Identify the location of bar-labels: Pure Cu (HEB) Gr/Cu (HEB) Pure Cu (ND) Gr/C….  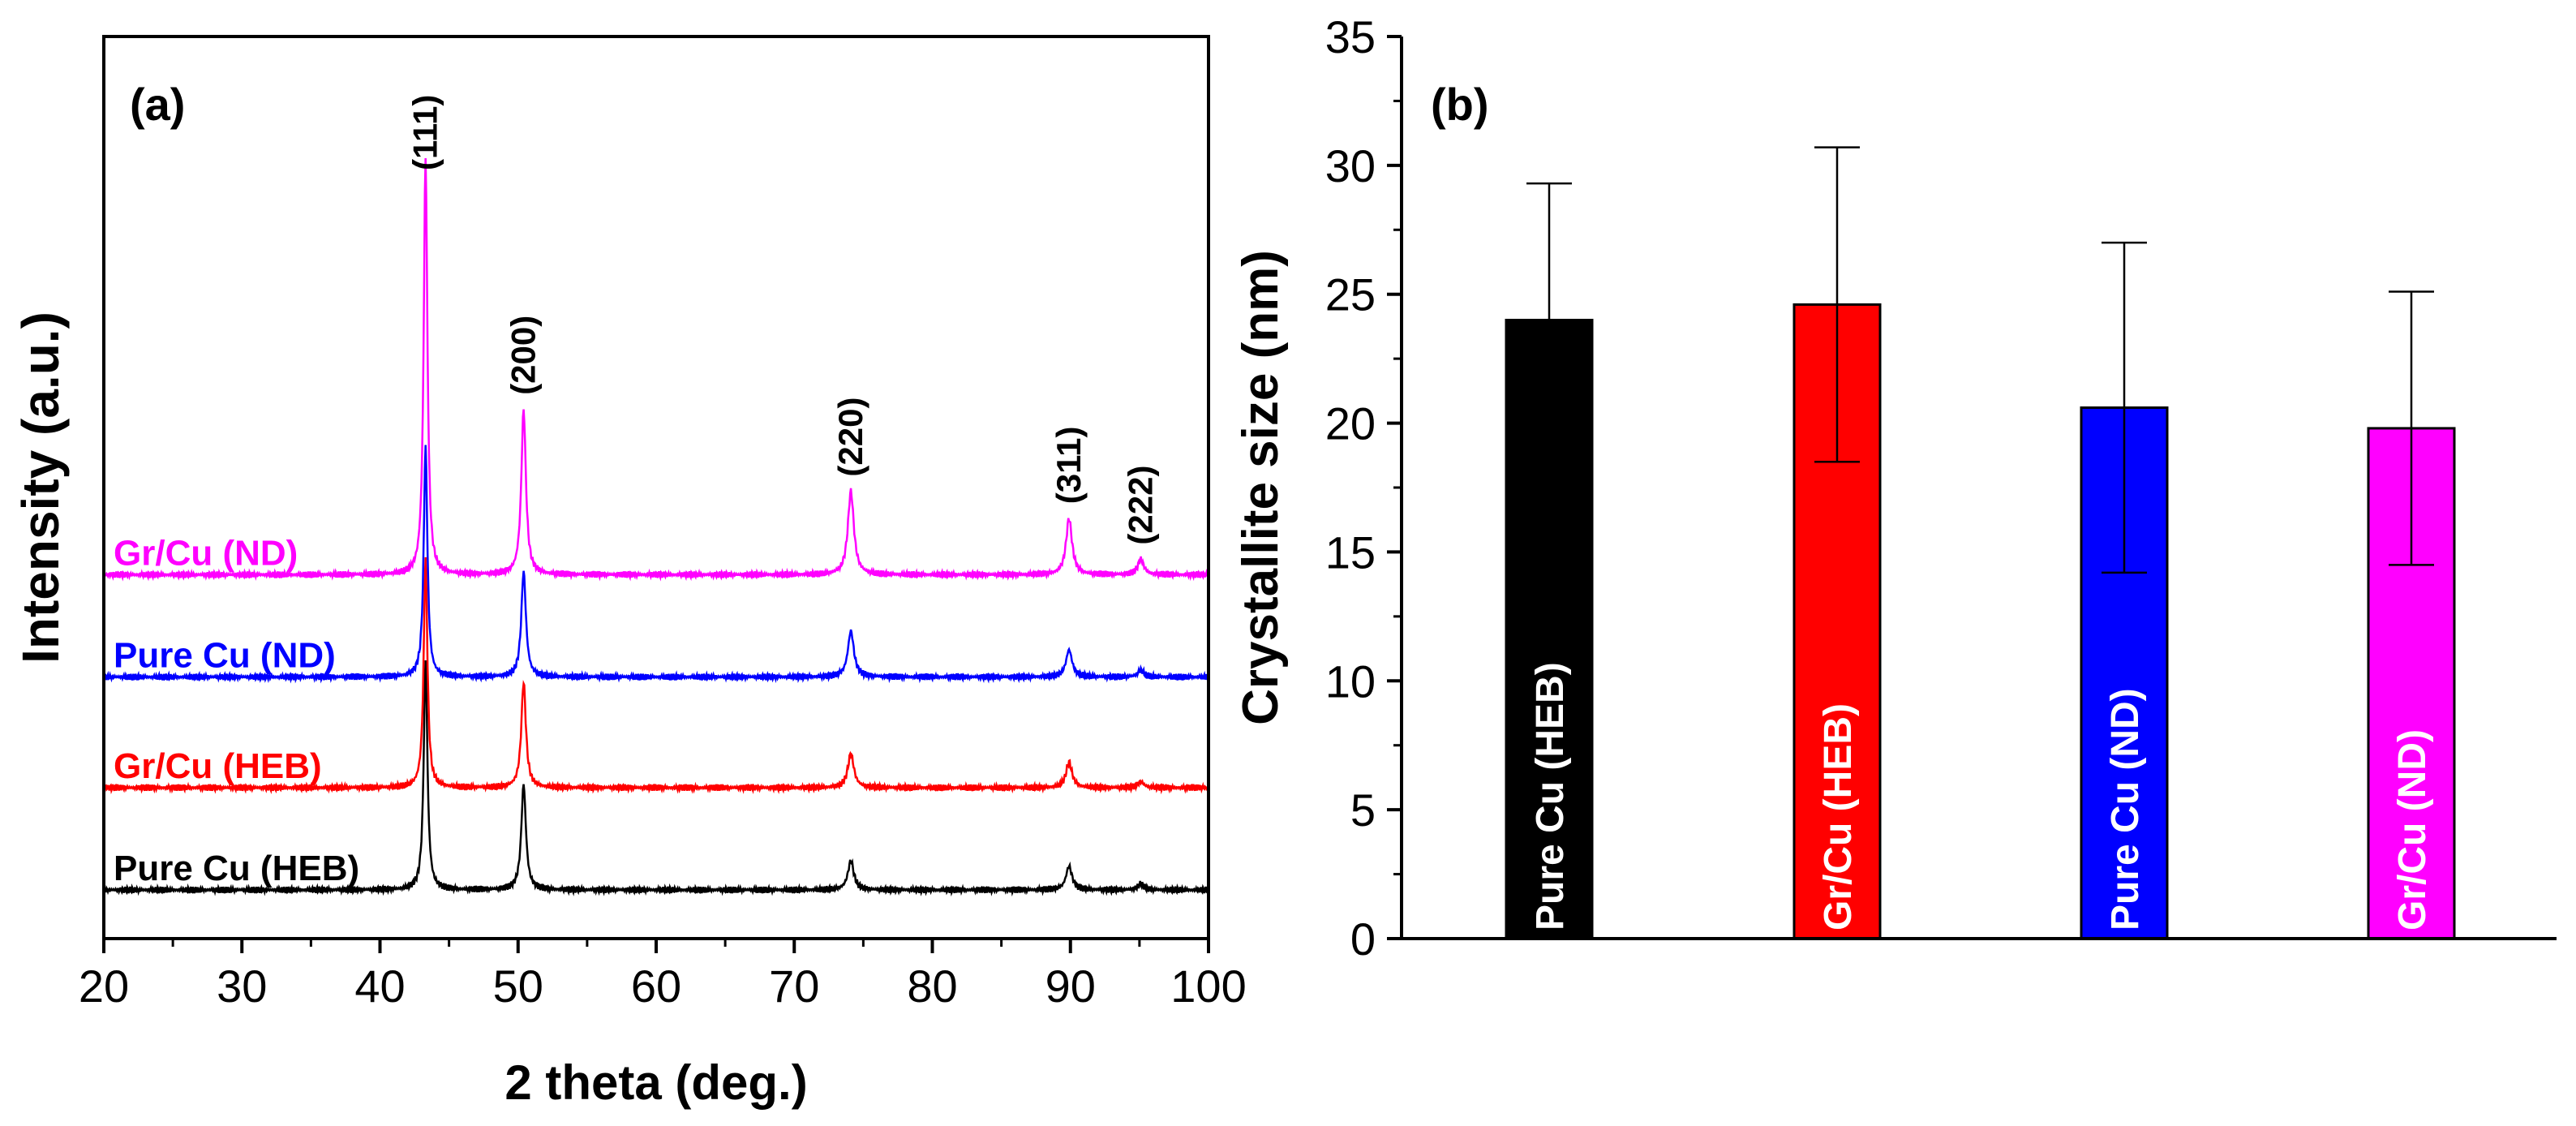
(1981, 796).